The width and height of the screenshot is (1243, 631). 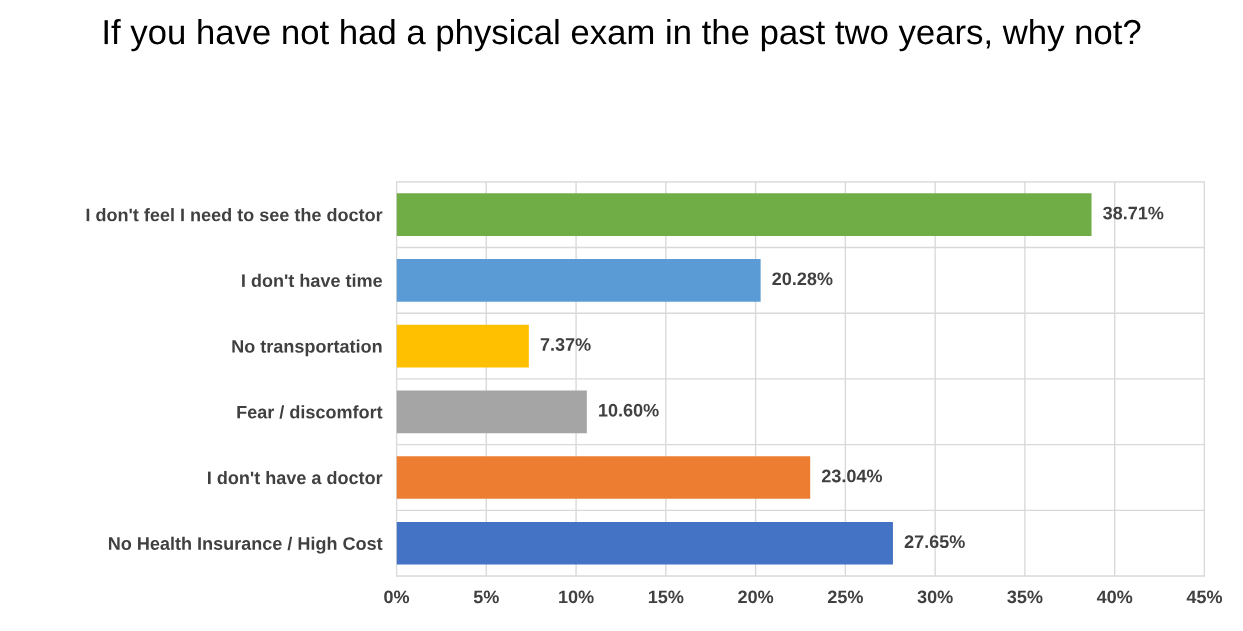 What do you see at coordinates (310, 412) in the screenshot?
I see `y-tick-label: Fear / discomfort` at bounding box center [310, 412].